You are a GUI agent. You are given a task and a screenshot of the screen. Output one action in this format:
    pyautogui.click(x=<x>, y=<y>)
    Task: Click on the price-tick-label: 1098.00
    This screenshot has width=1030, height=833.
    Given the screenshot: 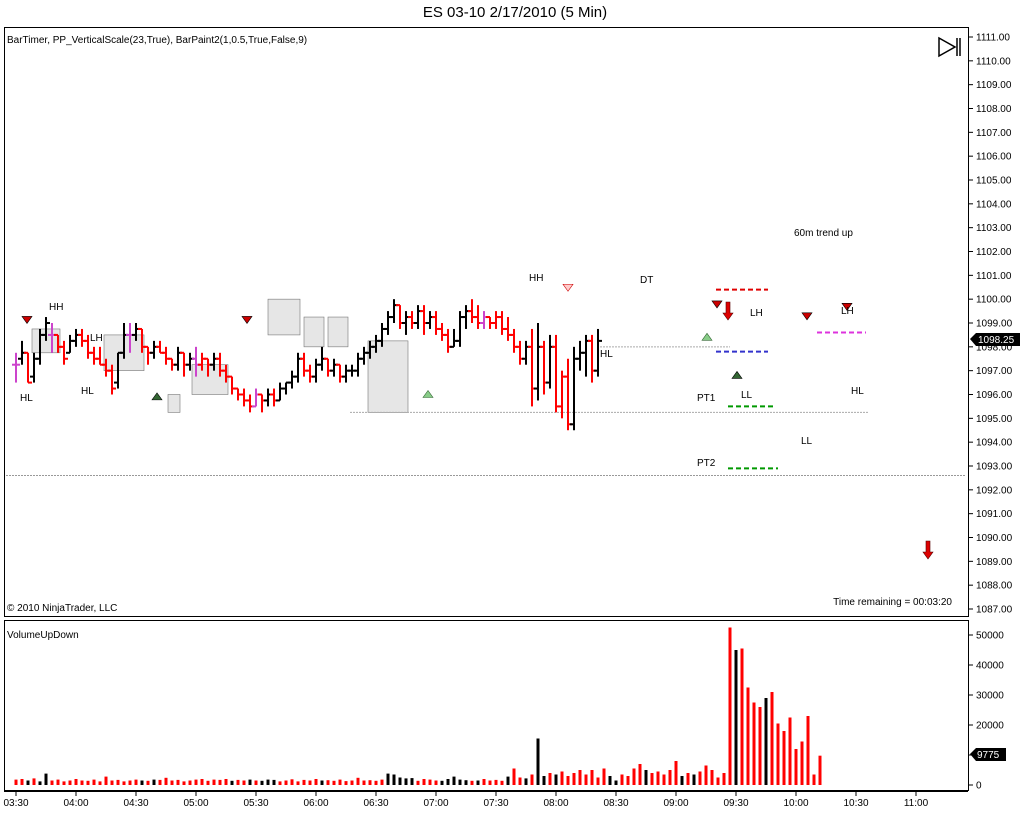 What is the action you would take?
    pyautogui.click(x=994, y=347)
    